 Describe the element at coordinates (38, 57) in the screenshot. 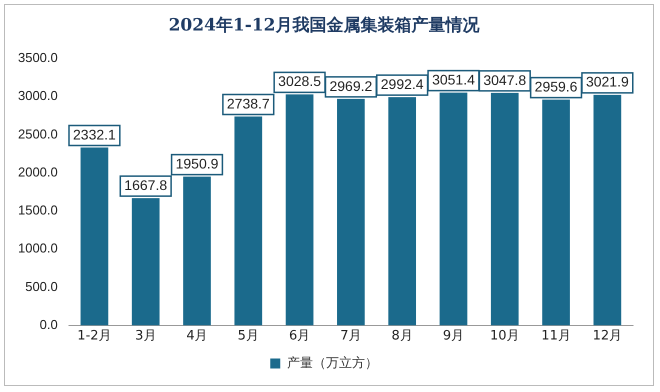

I see `y-tick-label: 3500.0` at that location.